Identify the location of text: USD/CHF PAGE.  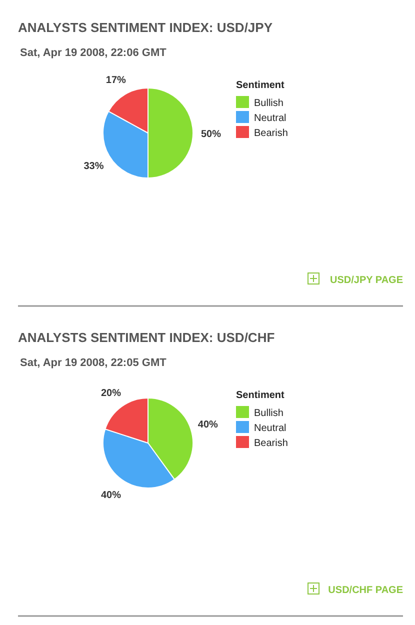
(366, 590).